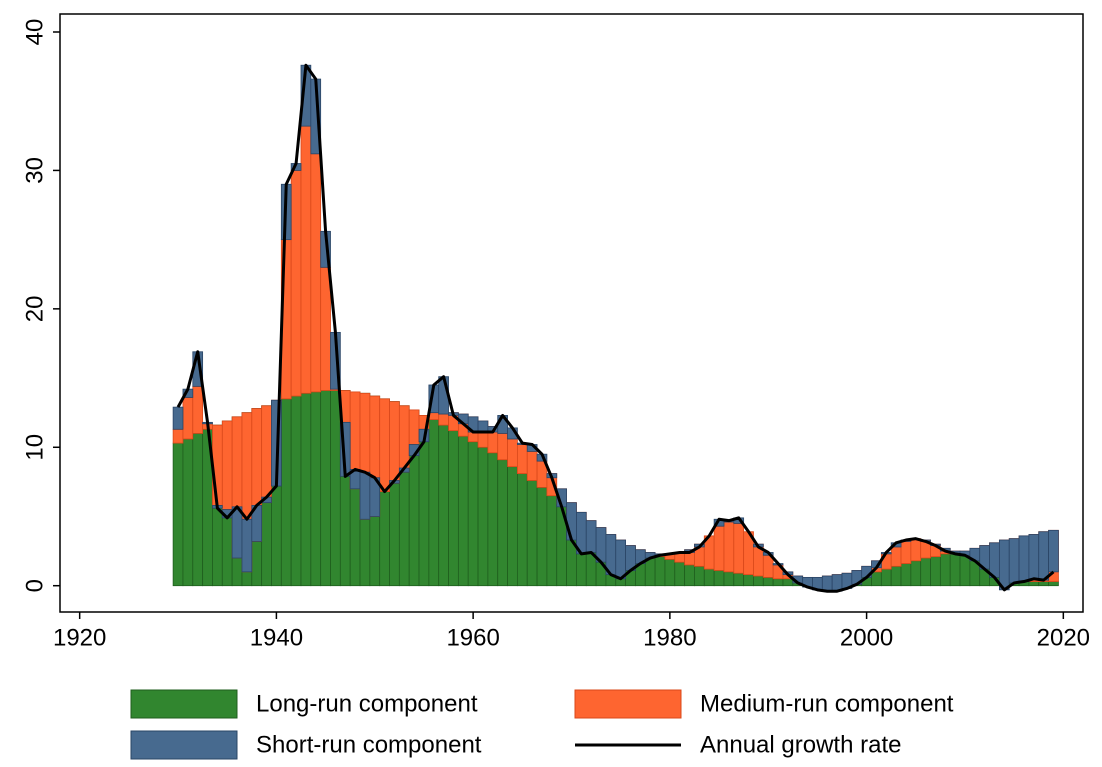 The height and width of the screenshot is (767, 1102). Describe the element at coordinates (800, 744) in the screenshot. I see `legend-label: Annual growth rate` at that location.